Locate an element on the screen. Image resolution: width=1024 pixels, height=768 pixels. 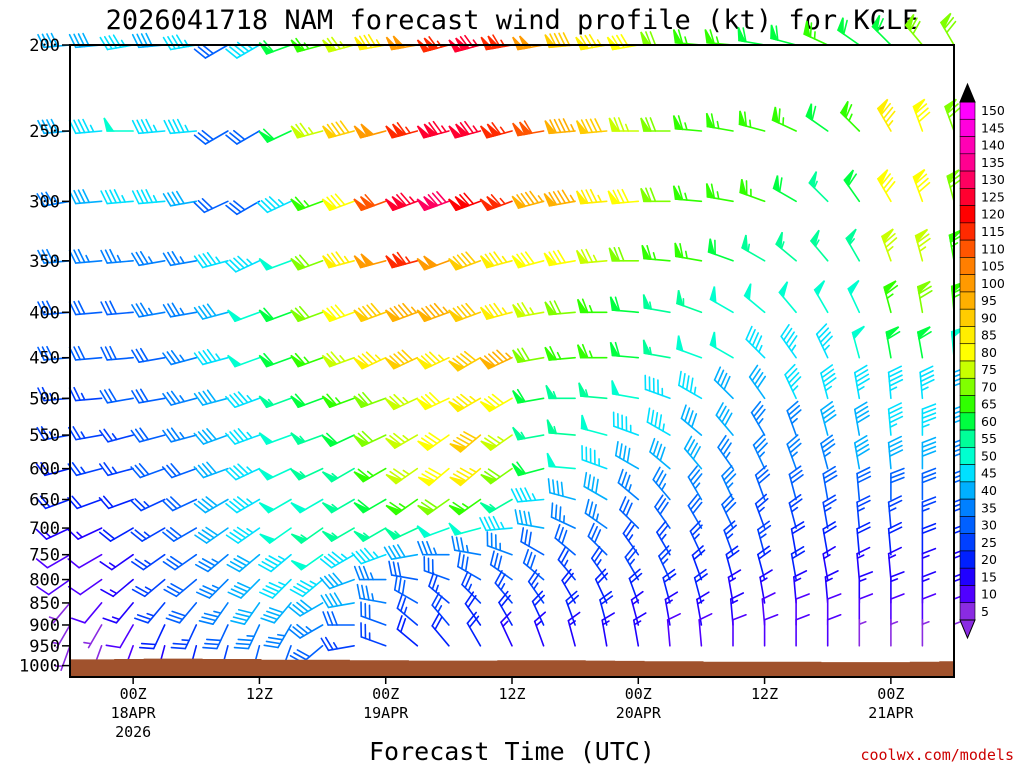
y-tick-label-950: 950 is located at coordinates (44, 647).